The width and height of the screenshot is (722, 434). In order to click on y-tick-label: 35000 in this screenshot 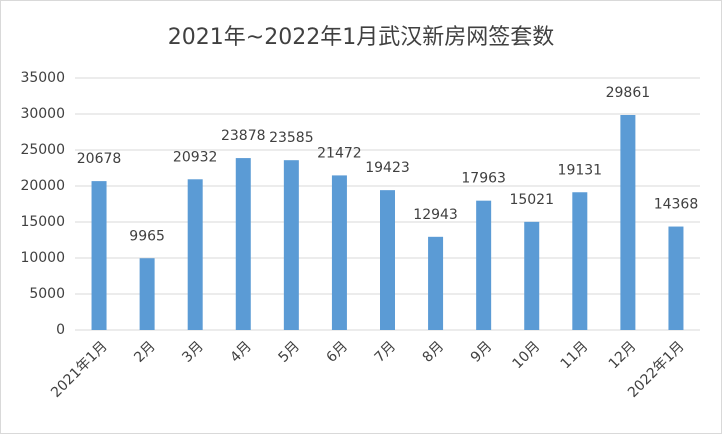, I will do `click(42, 78)`.